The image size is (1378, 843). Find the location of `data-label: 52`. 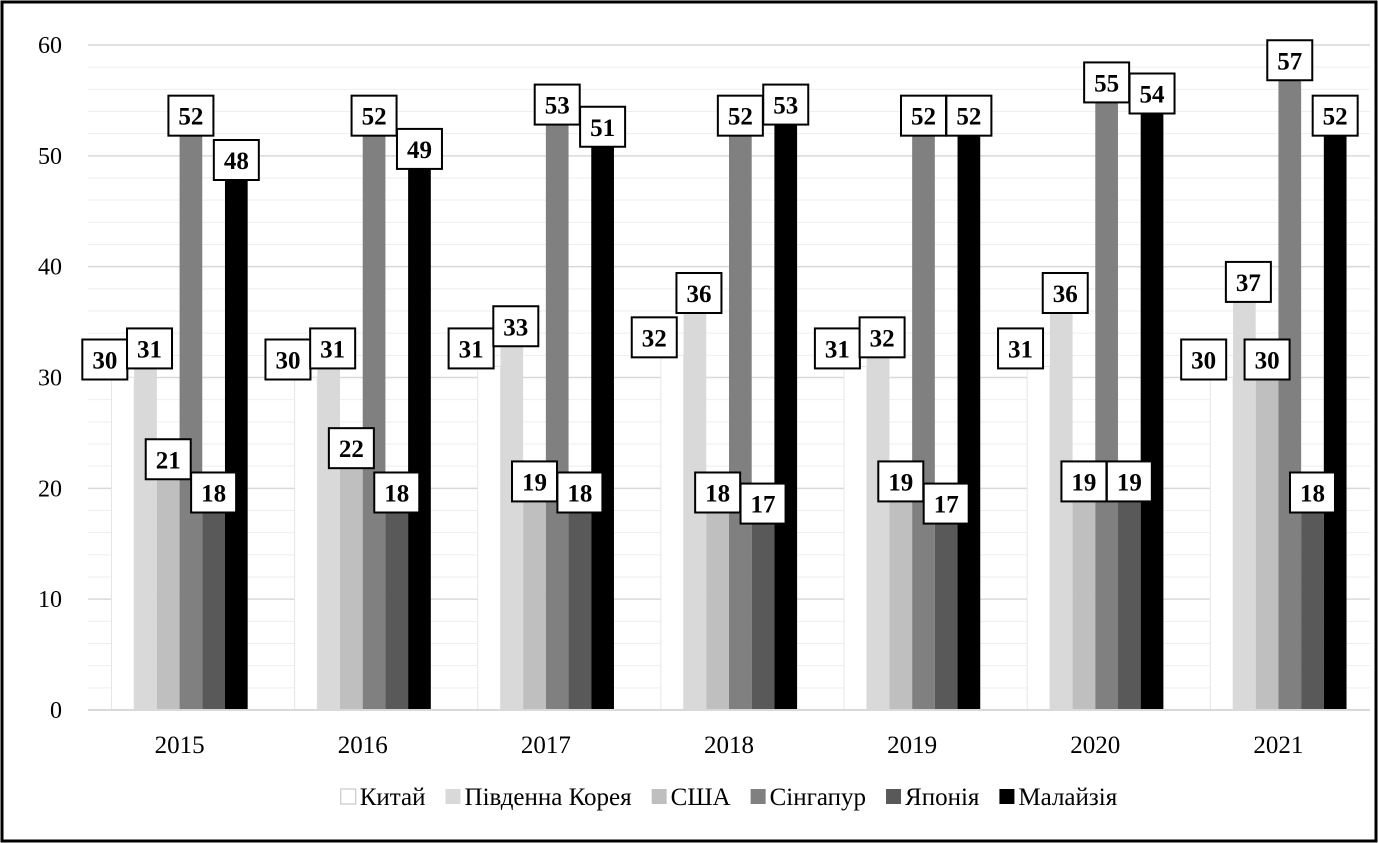

data-label: 52 is located at coordinates (923, 115).